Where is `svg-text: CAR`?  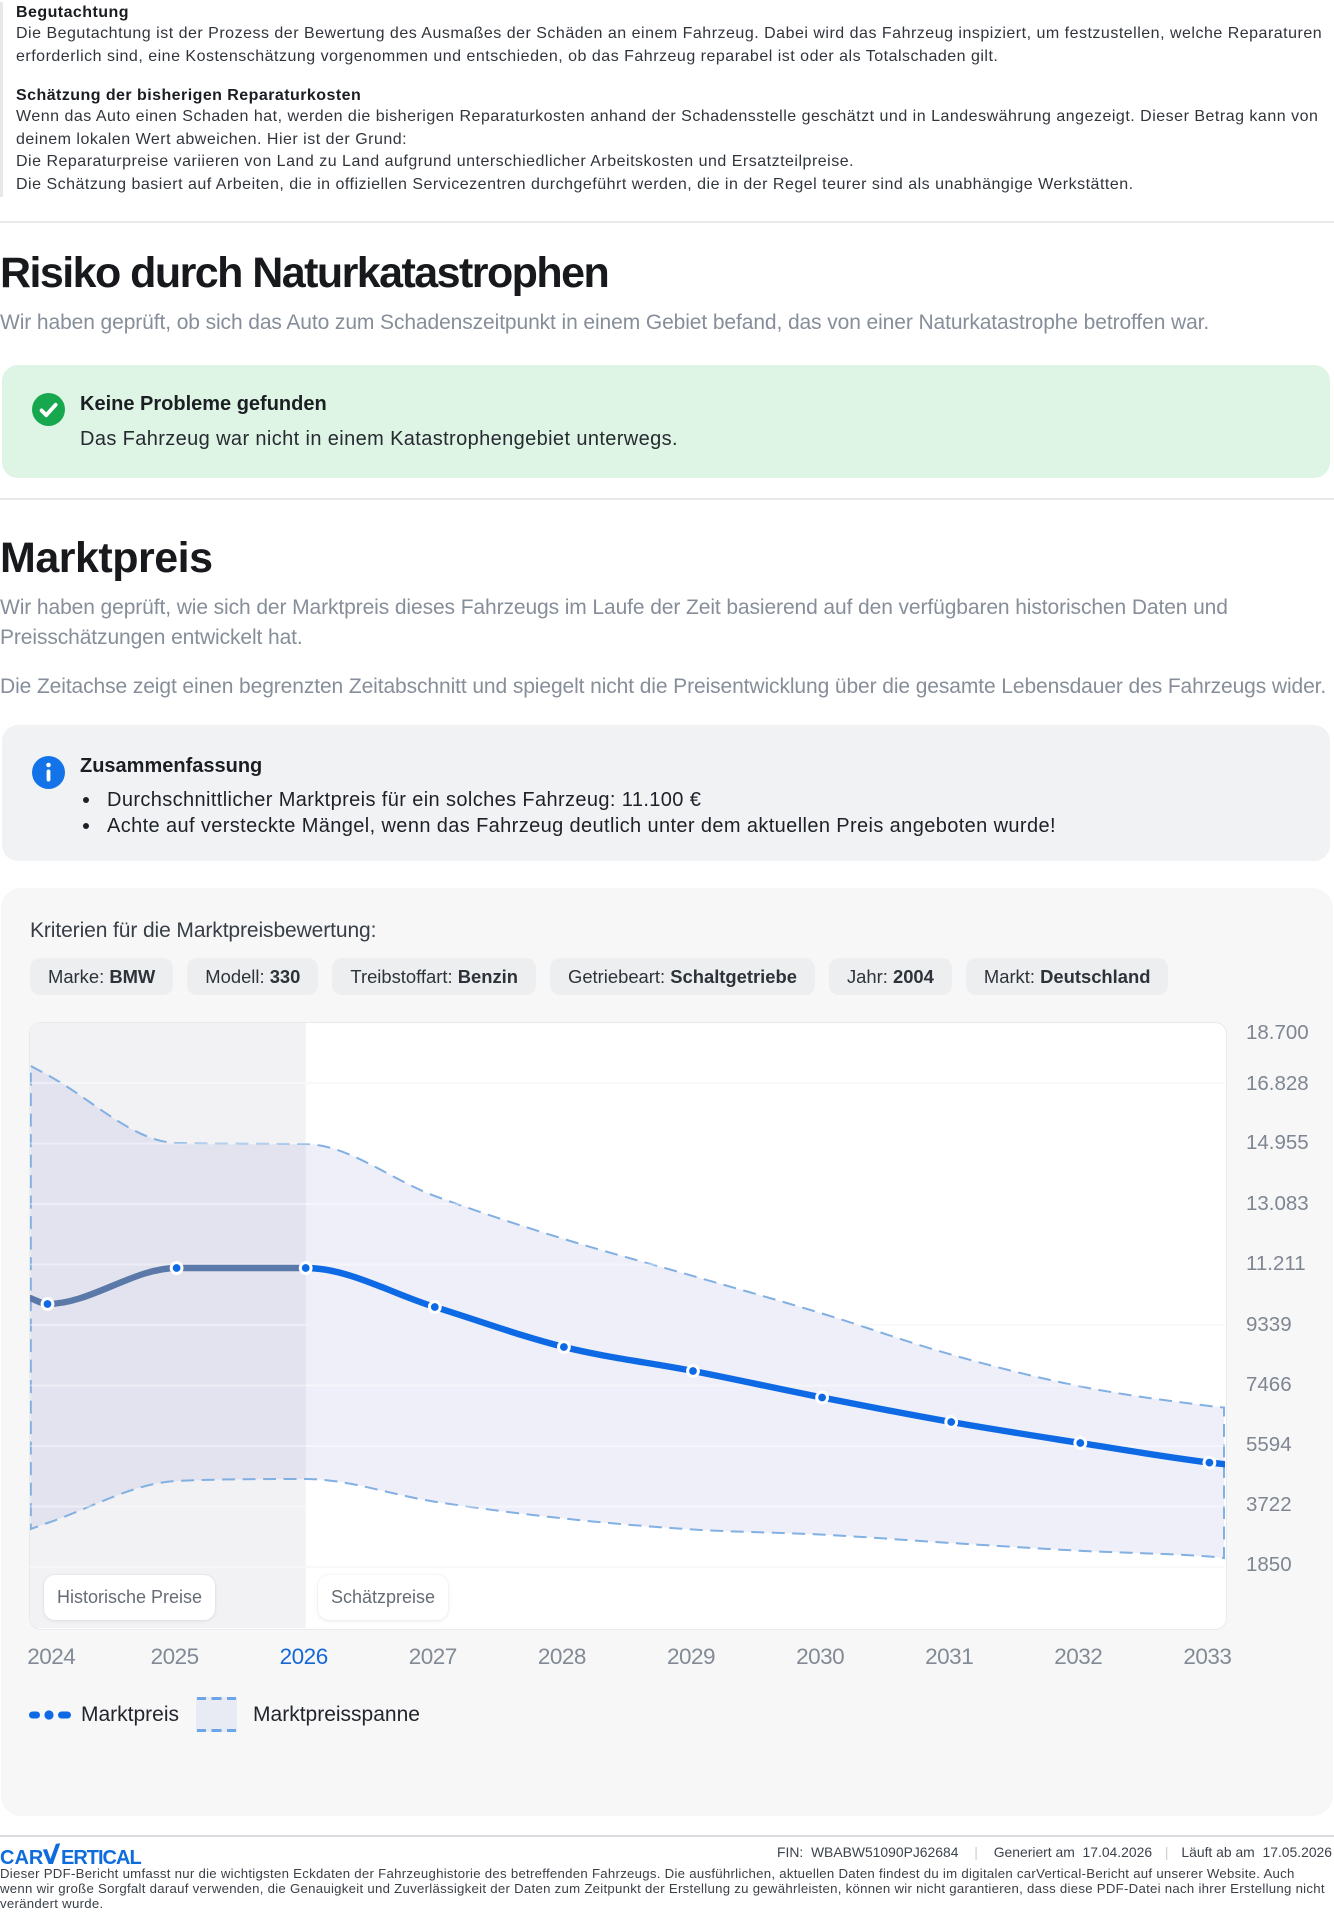 svg-text: CAR is located at coordinates (22, 1858).